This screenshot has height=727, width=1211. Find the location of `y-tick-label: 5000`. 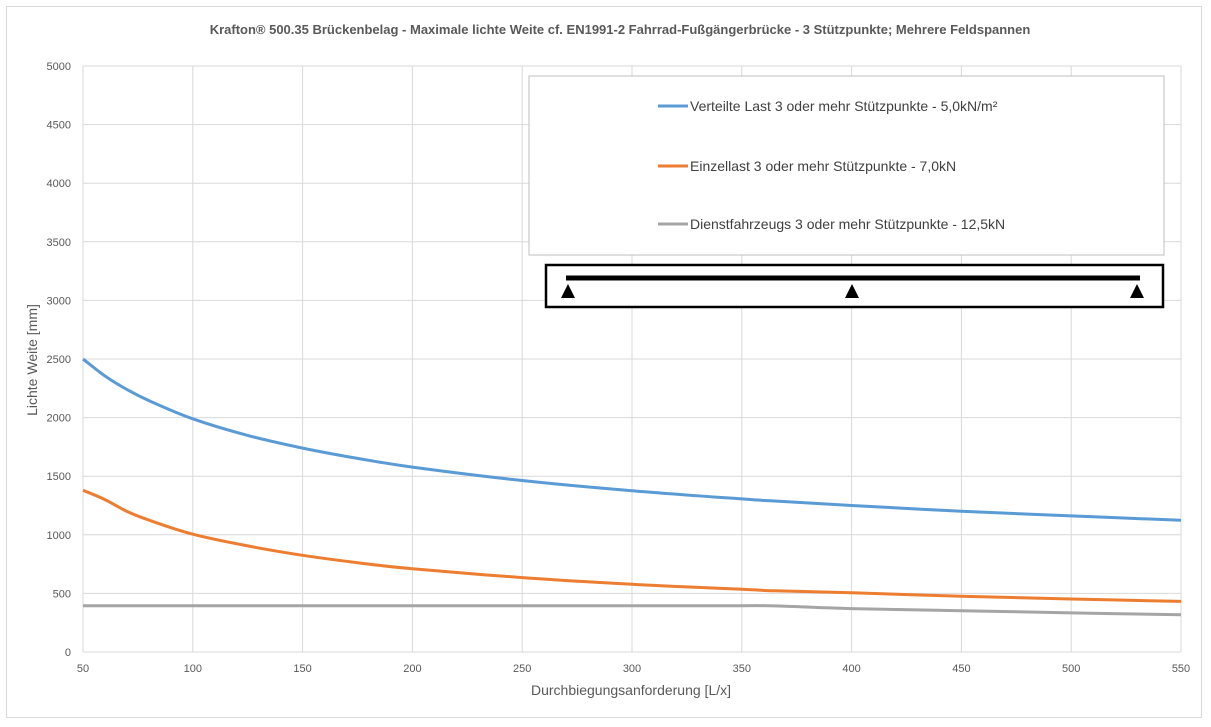

y-tick-label: 5000 is located at coordinates (59, 67).